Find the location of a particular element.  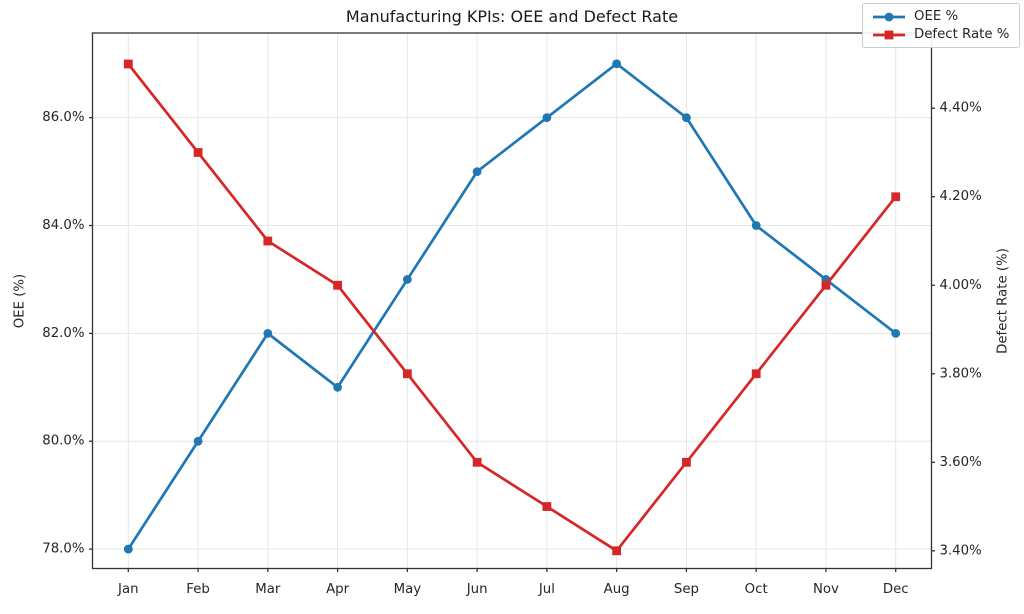

x-tick-label: Jan is located at coordinates (128, 589).